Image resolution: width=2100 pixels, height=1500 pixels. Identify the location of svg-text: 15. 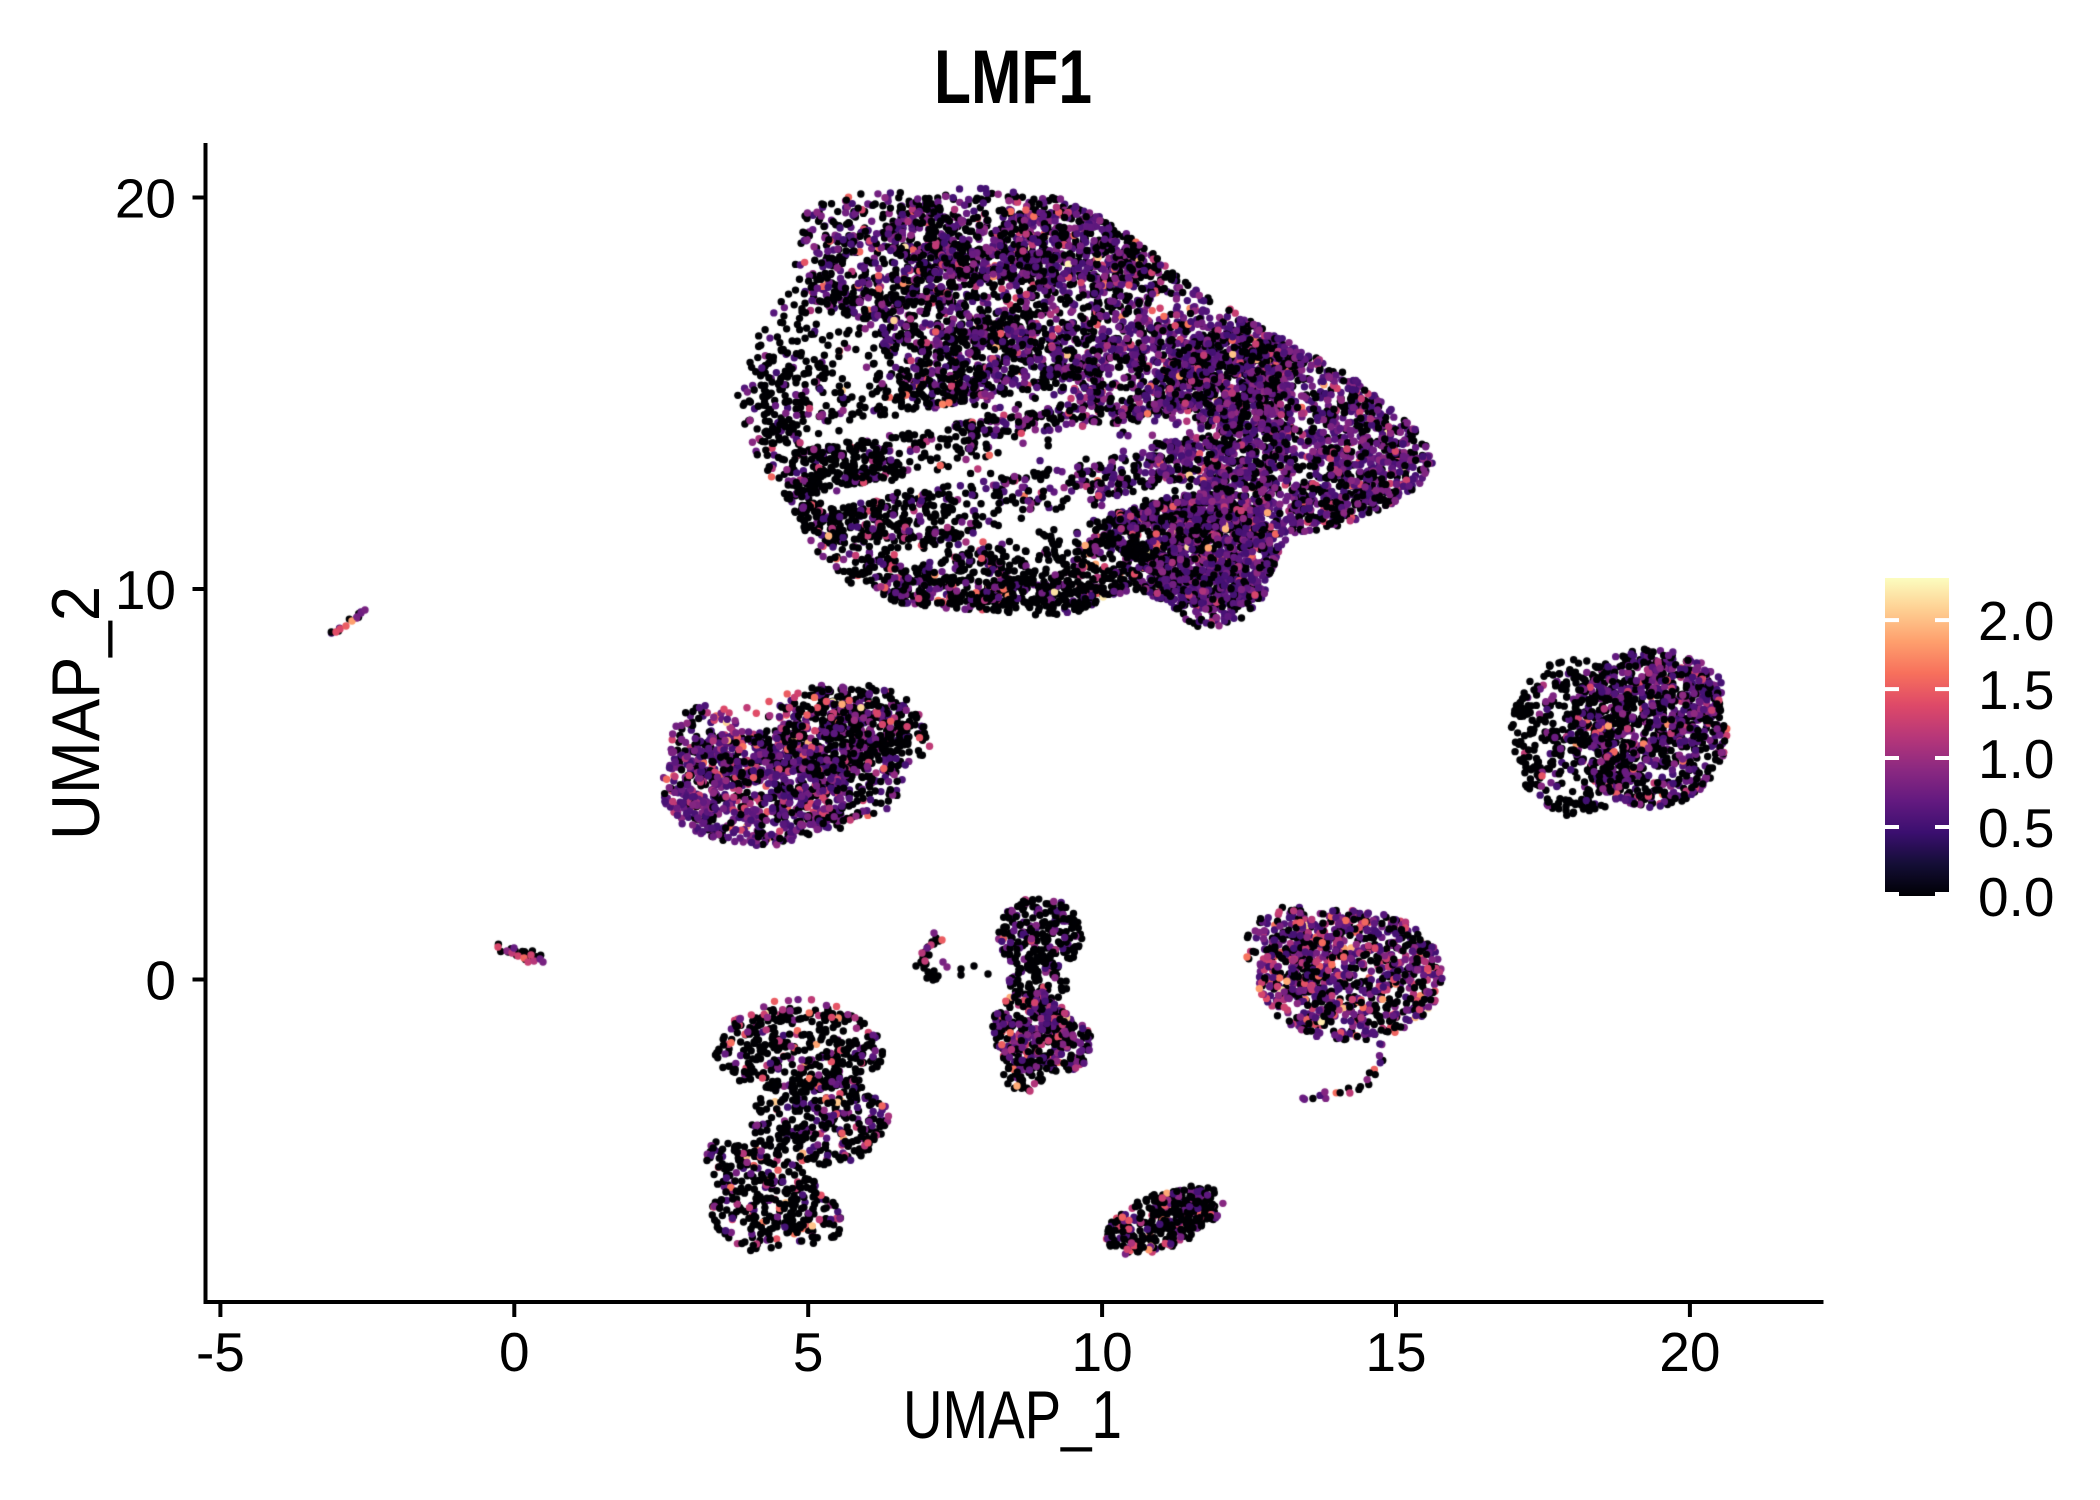
(1395, 1352).